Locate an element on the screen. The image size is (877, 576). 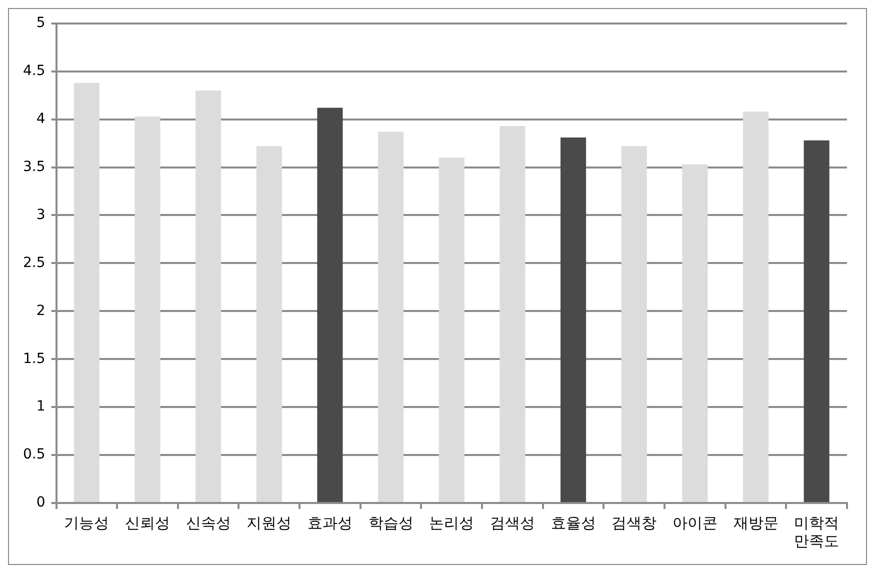
x-tick-label: 효과성 is located at coordinates (329, 523).